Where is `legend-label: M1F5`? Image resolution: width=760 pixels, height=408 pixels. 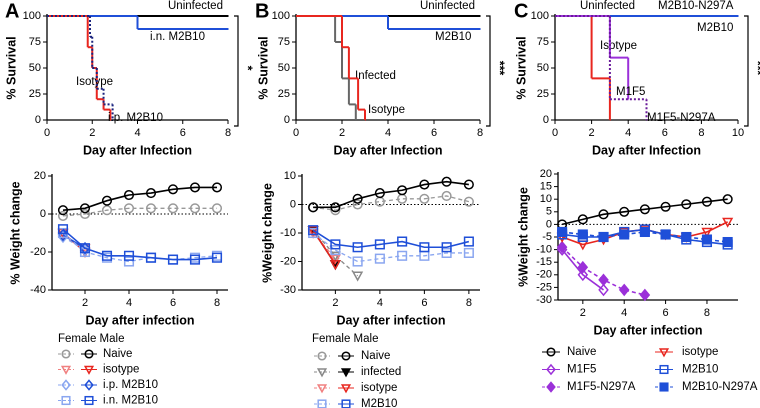 legend-label: M1F5 is located at coordinates (581, 370).